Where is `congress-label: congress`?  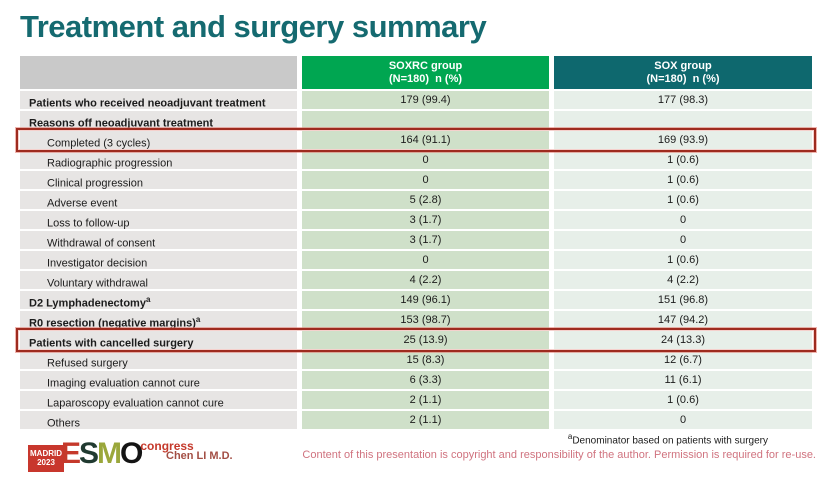
congress-label: congress is located at coordinates (167, 446).